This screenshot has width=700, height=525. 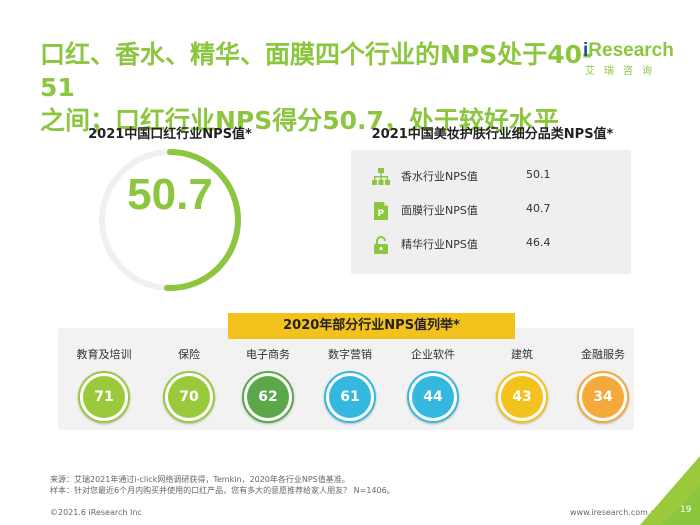 I want to click on org-chart-icon, so click(x=381, y=176).